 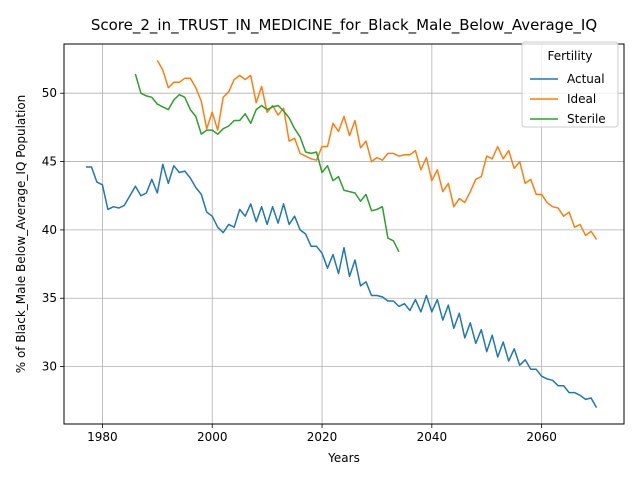 What do you see at coordinates (581, 99) in the screenshot?
I see `legend-label-ideal: Ideal` at bounding box center [581, 99].